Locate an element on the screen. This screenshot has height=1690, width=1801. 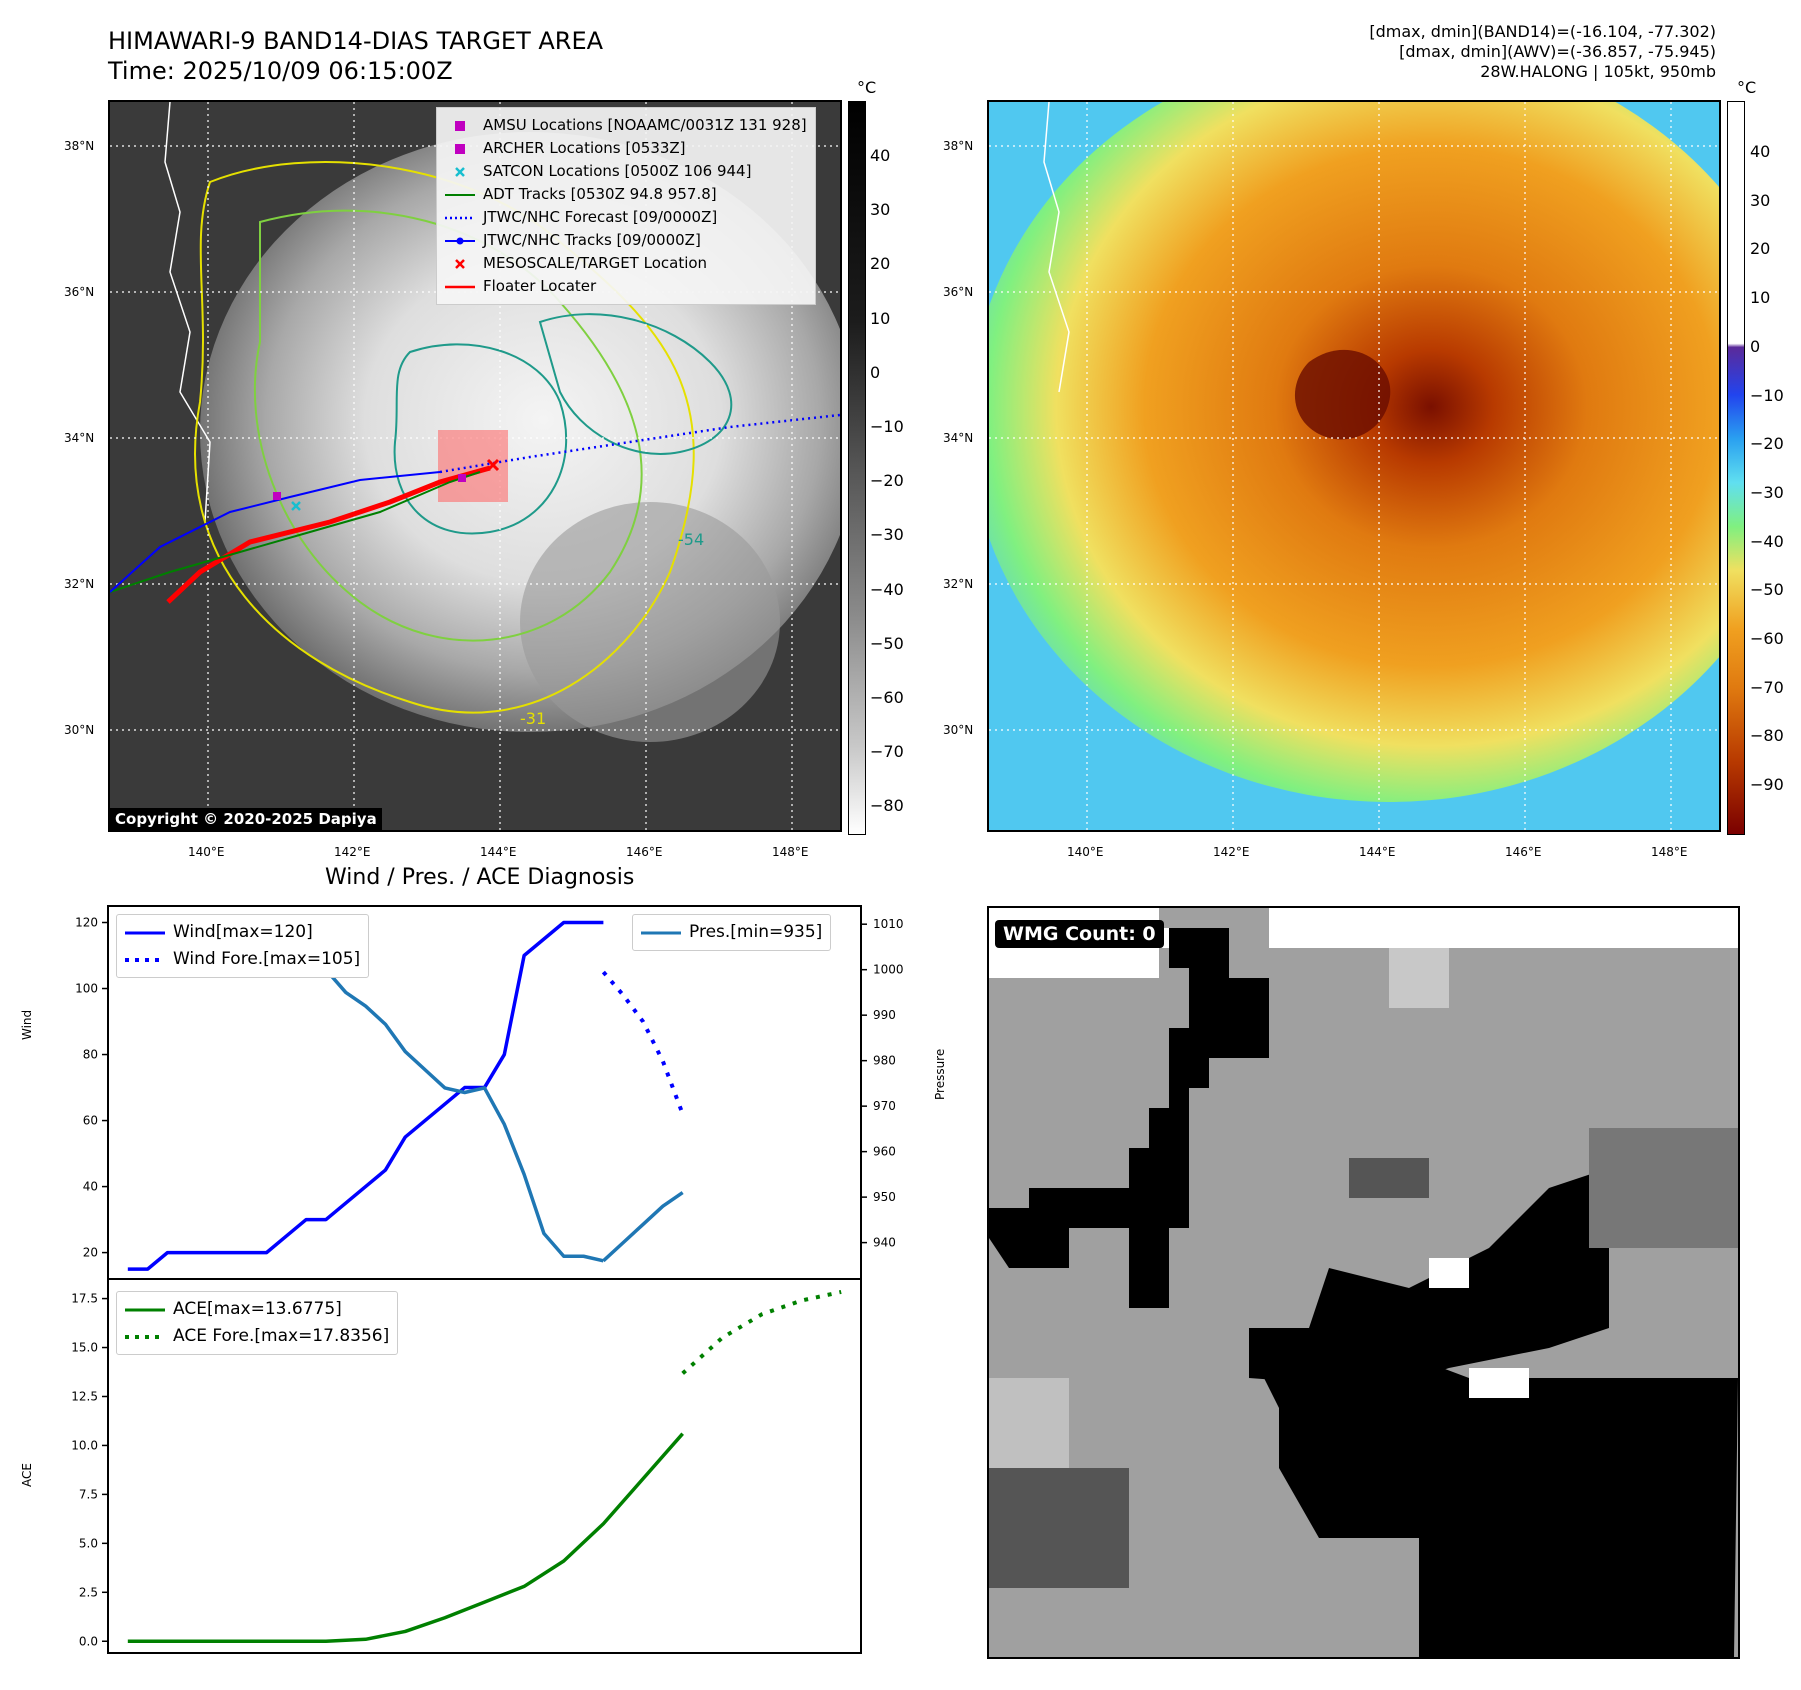
y-tick-label: 80 is located at coordinates (90, 1055).